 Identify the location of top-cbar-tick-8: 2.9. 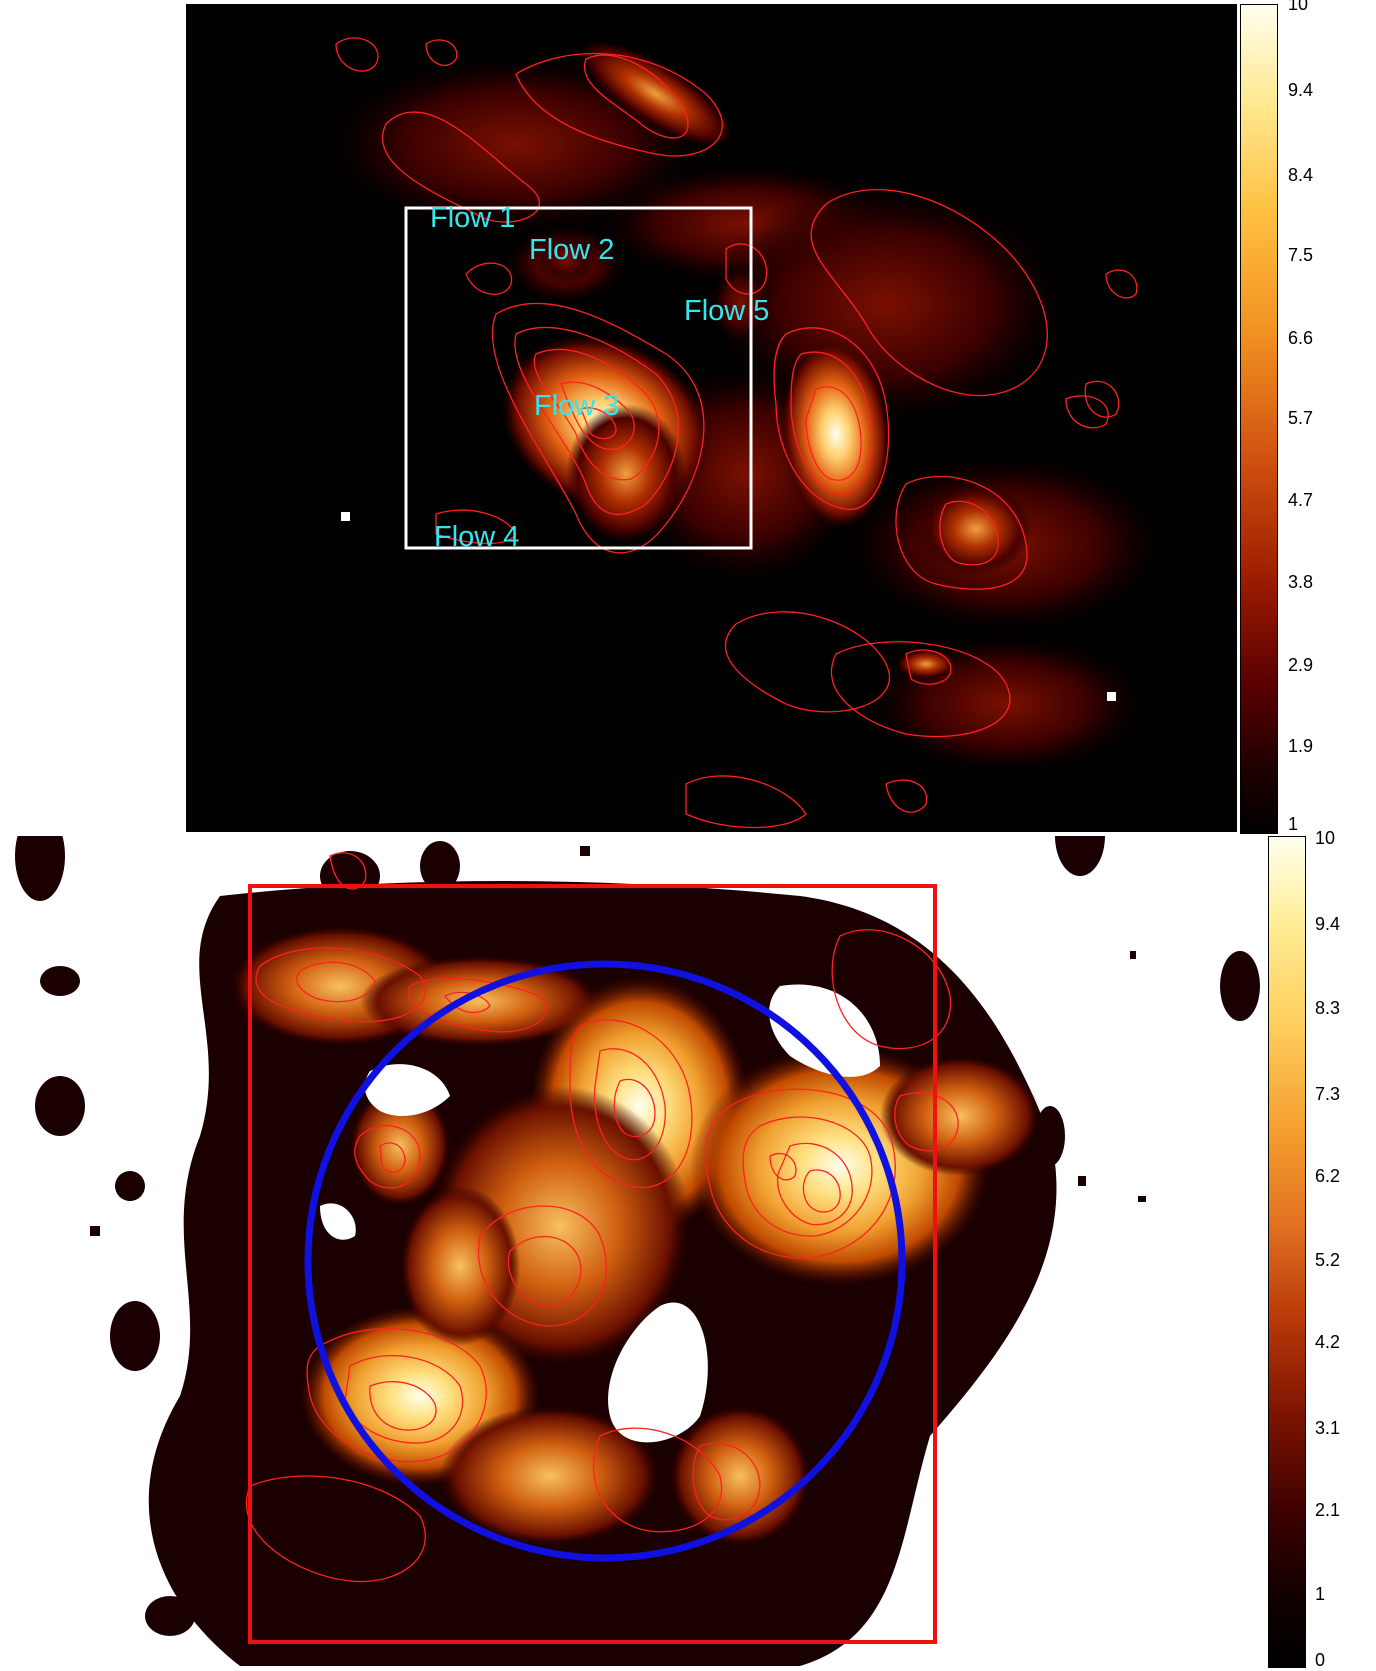
(1301, 665).